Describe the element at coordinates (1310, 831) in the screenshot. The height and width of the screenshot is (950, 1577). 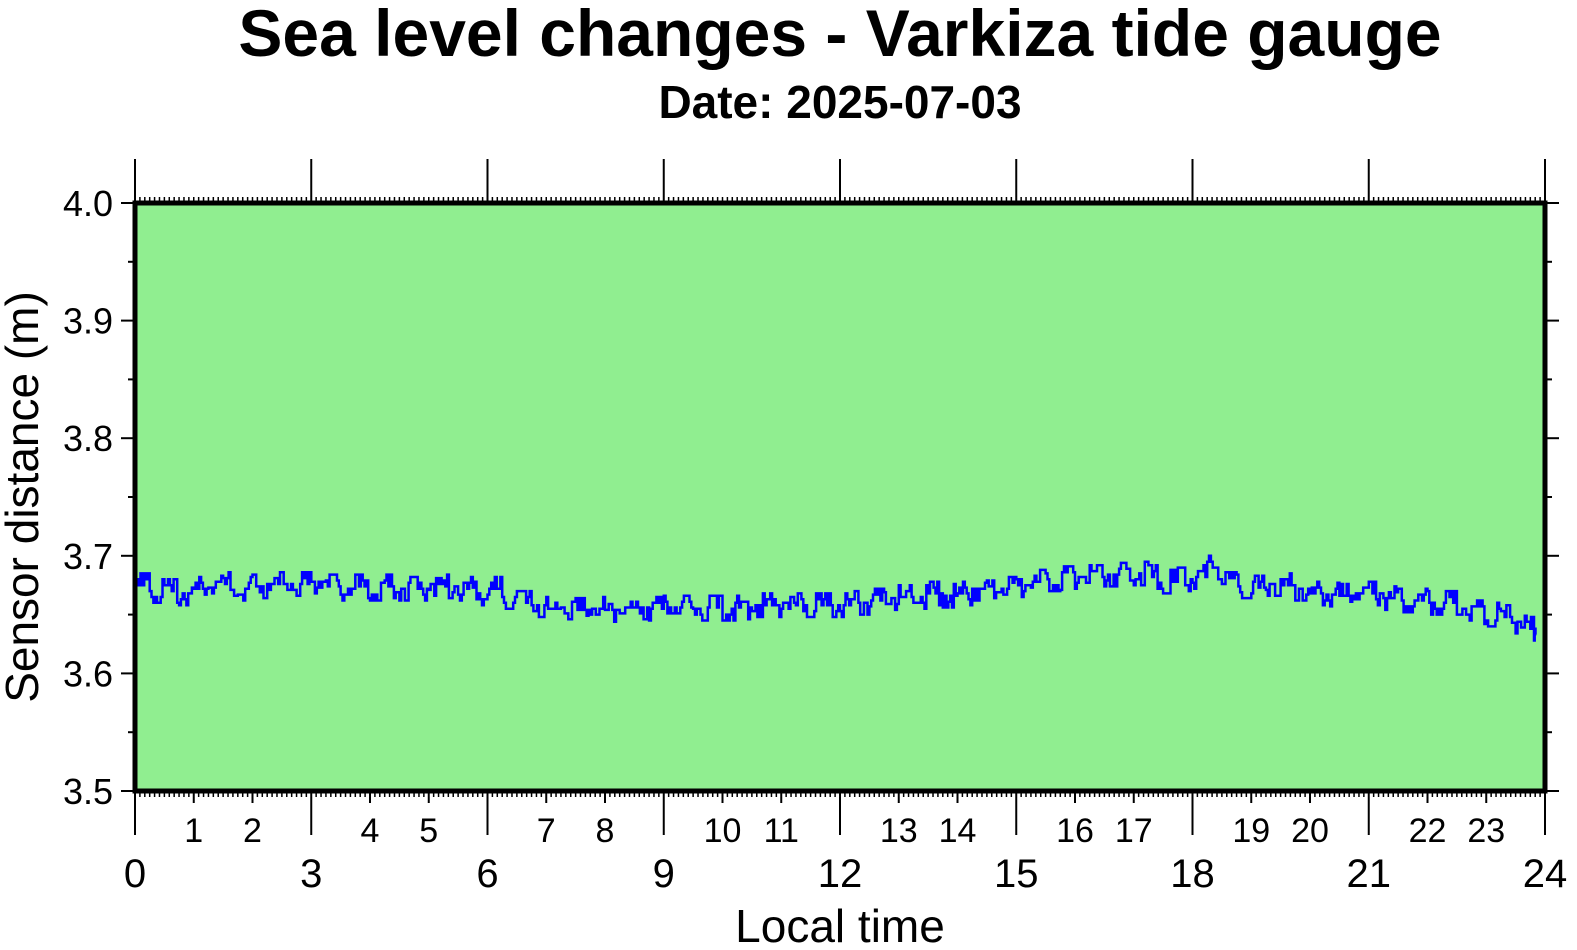
I see `x-hour-tick-label: 20` at that location.